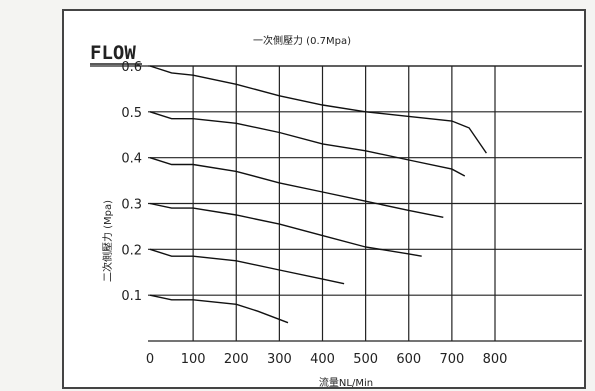 This screenshot has width=595, height=391. Describe the element at coordinates (131, 113) in the screenshot. I see `y-tick-label: 0.5` at that location.